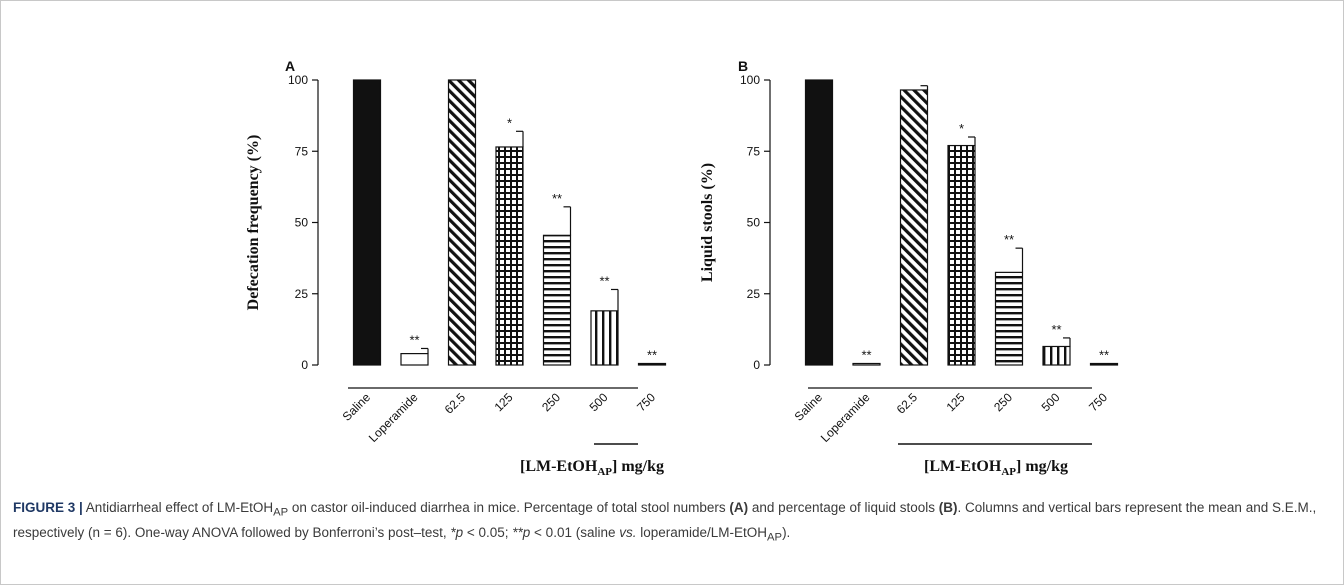 The image size is (1344, 585). What do you see at coordinates (575, 532) in the screenshot?
I see `caption-text: < 0.01 (saline` at bounding box center [575, 532].